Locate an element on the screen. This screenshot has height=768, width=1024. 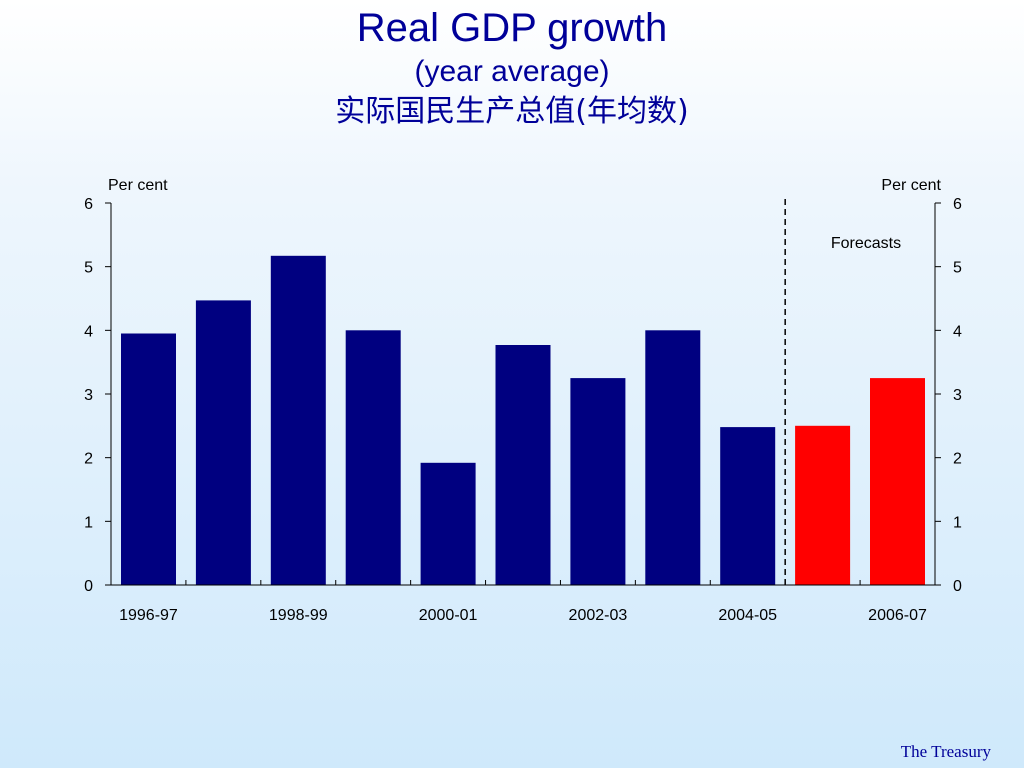
x-tick-label-1996-97: 1996-97 is located at coordinates (148, 615).